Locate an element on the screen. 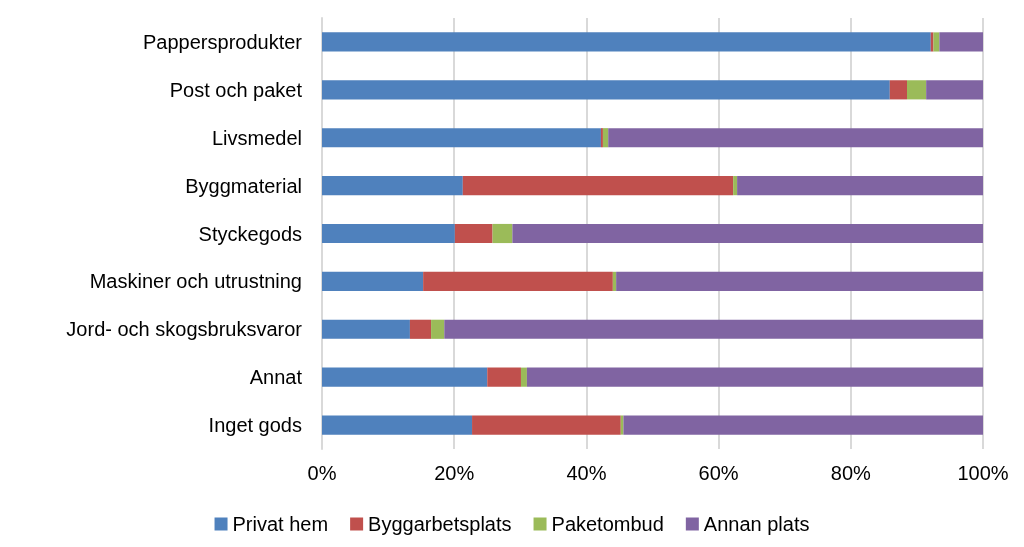  x-tick-label: 0% is located at coordinates (322, 473).